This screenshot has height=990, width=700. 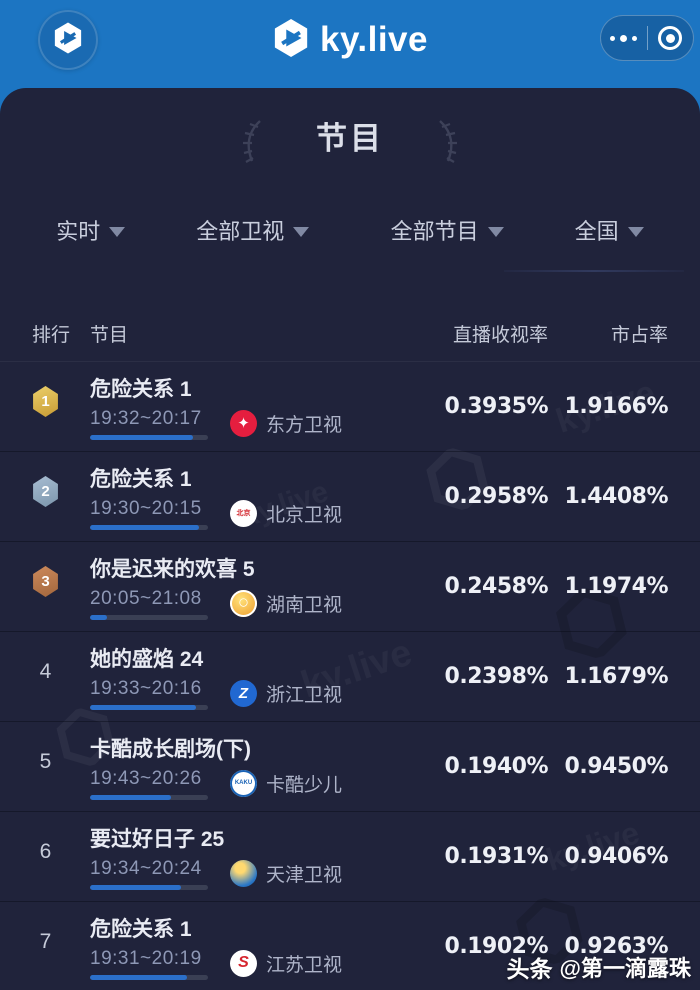 I want to click on channel-name: 浙江卫视, so click(x=304, y=695).